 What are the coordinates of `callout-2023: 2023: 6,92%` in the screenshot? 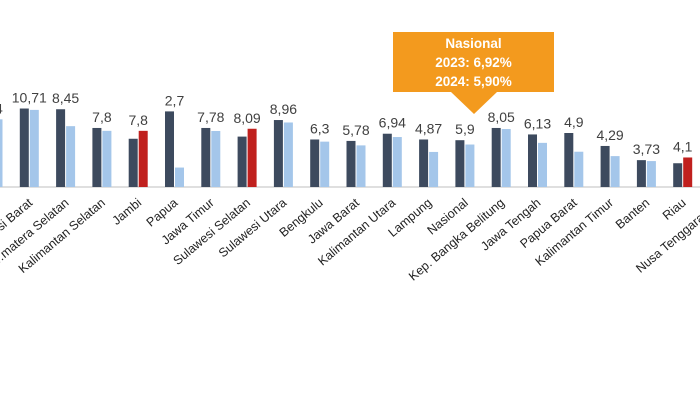 It's located at (473, 62).